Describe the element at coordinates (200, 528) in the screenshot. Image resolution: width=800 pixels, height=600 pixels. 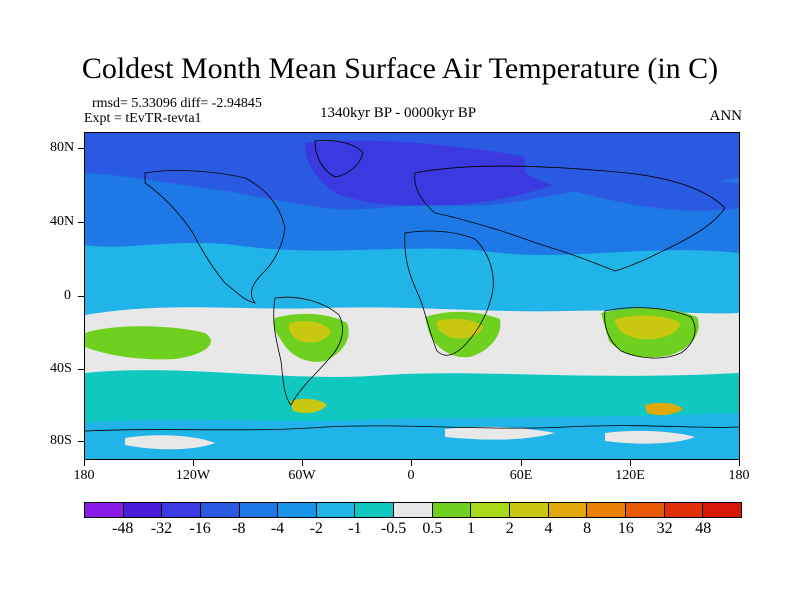
I see `colorbar-label: -16` at that location.